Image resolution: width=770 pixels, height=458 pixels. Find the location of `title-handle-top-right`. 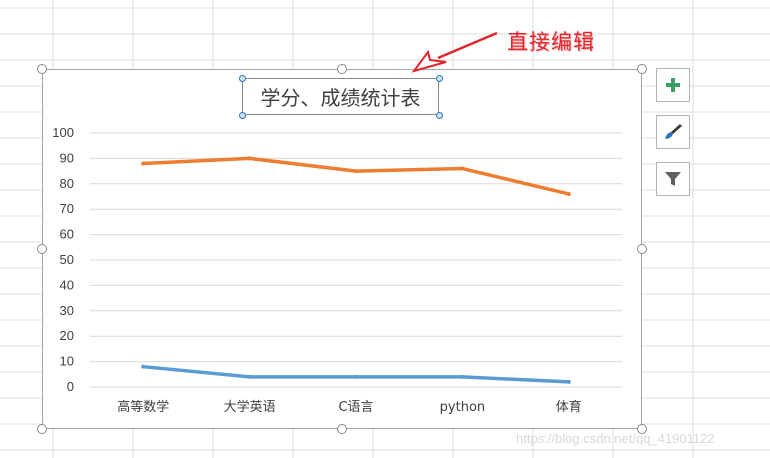

title-handle-top-right is located at coordinates (439, 78).